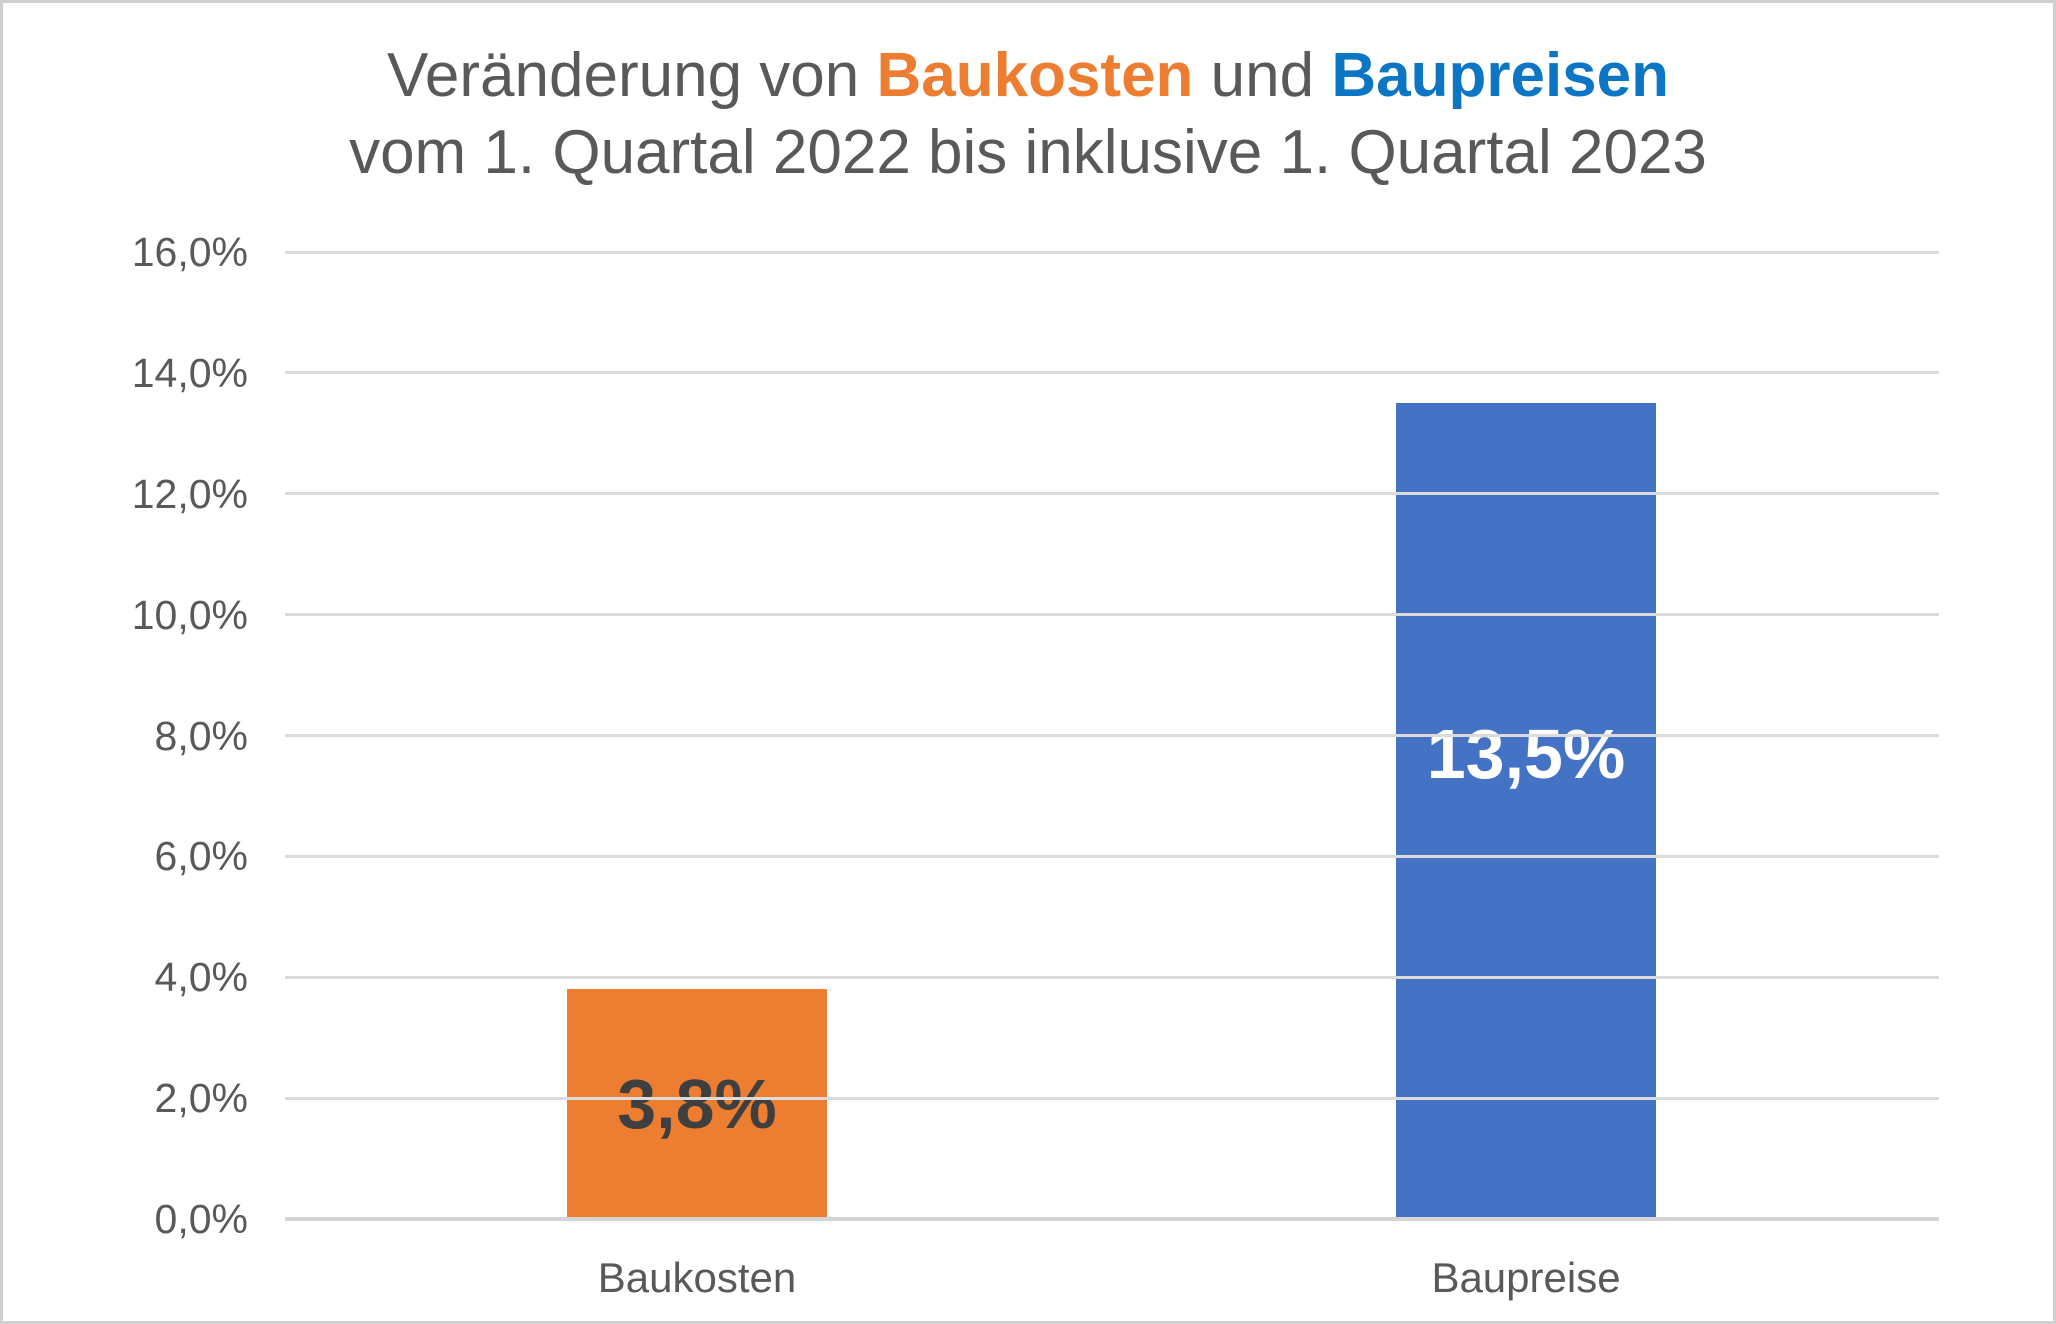 This screenshot has height=1324, width=2056. I want to click on y-tick-label: 10,0%, so click(189, 614).